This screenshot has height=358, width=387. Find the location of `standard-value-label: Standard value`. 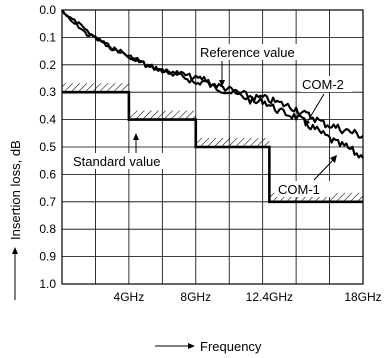

standard-value-label: Standard value is located at coordinates (116, 161).